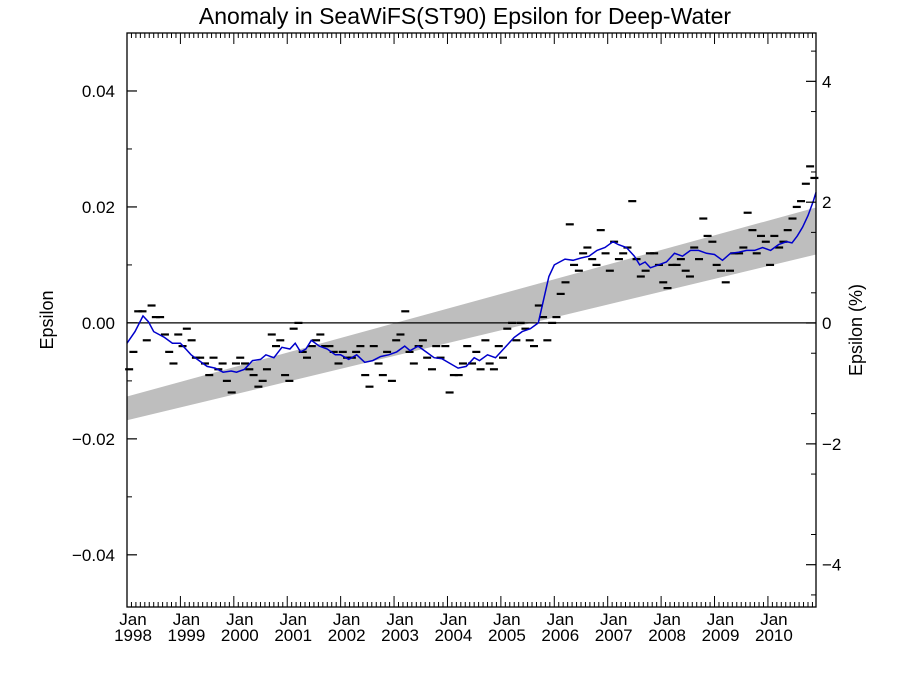  What do you see at coordinates (614, 635) in the screenshot?
I see `x-tick-label-year: 2007` at bounding box center [614, 635].